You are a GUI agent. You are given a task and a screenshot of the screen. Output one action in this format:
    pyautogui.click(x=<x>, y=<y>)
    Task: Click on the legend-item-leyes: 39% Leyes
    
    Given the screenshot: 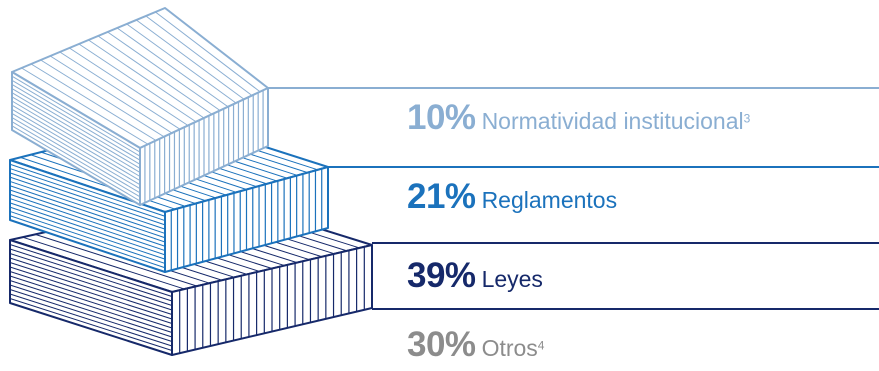 What is the action you would take?
    pyautogui.click(x=475, y=275)
    